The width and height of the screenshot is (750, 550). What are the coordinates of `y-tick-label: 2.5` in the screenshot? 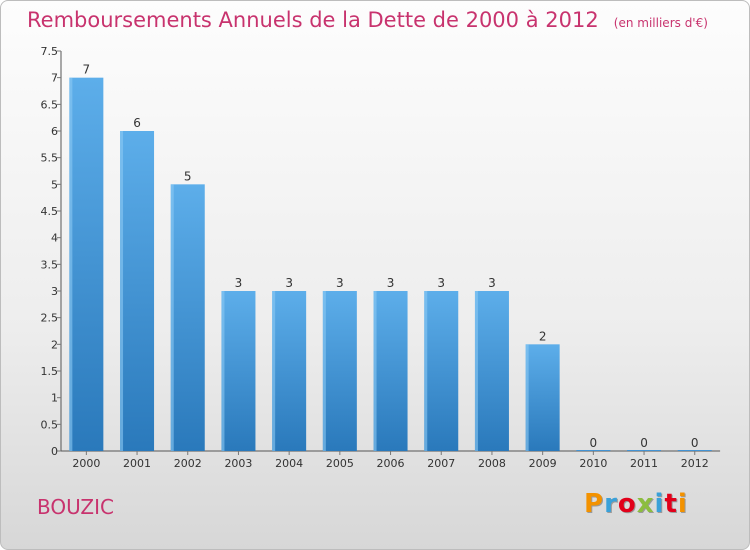 It's located at (50, 318).